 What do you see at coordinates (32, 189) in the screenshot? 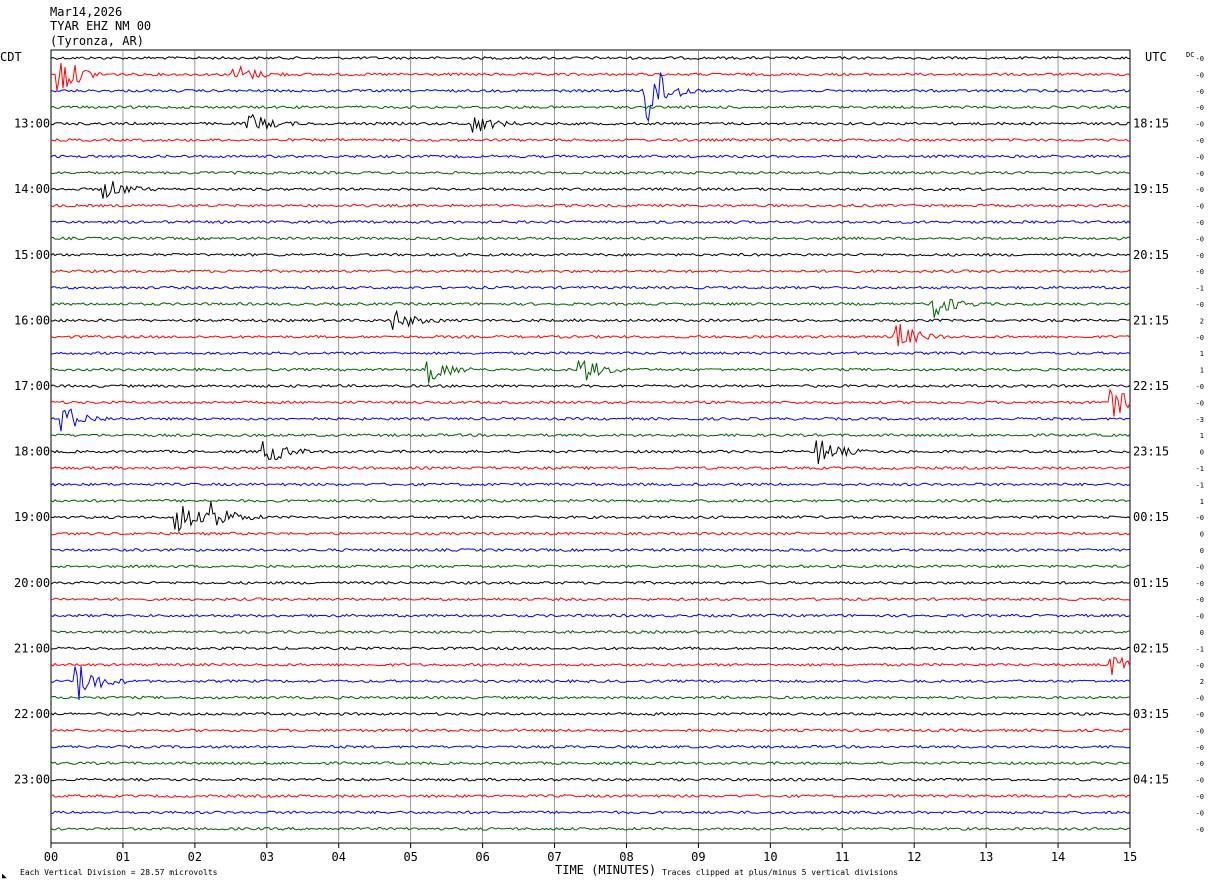
I see `local-hour-label: 14:00` at bounding box center [32, 189].